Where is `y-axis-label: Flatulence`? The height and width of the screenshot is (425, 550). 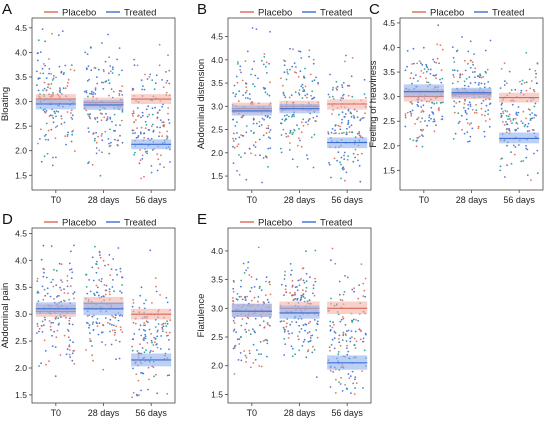 y-axis-label: Flatulence is located at coordinates (201, 316).